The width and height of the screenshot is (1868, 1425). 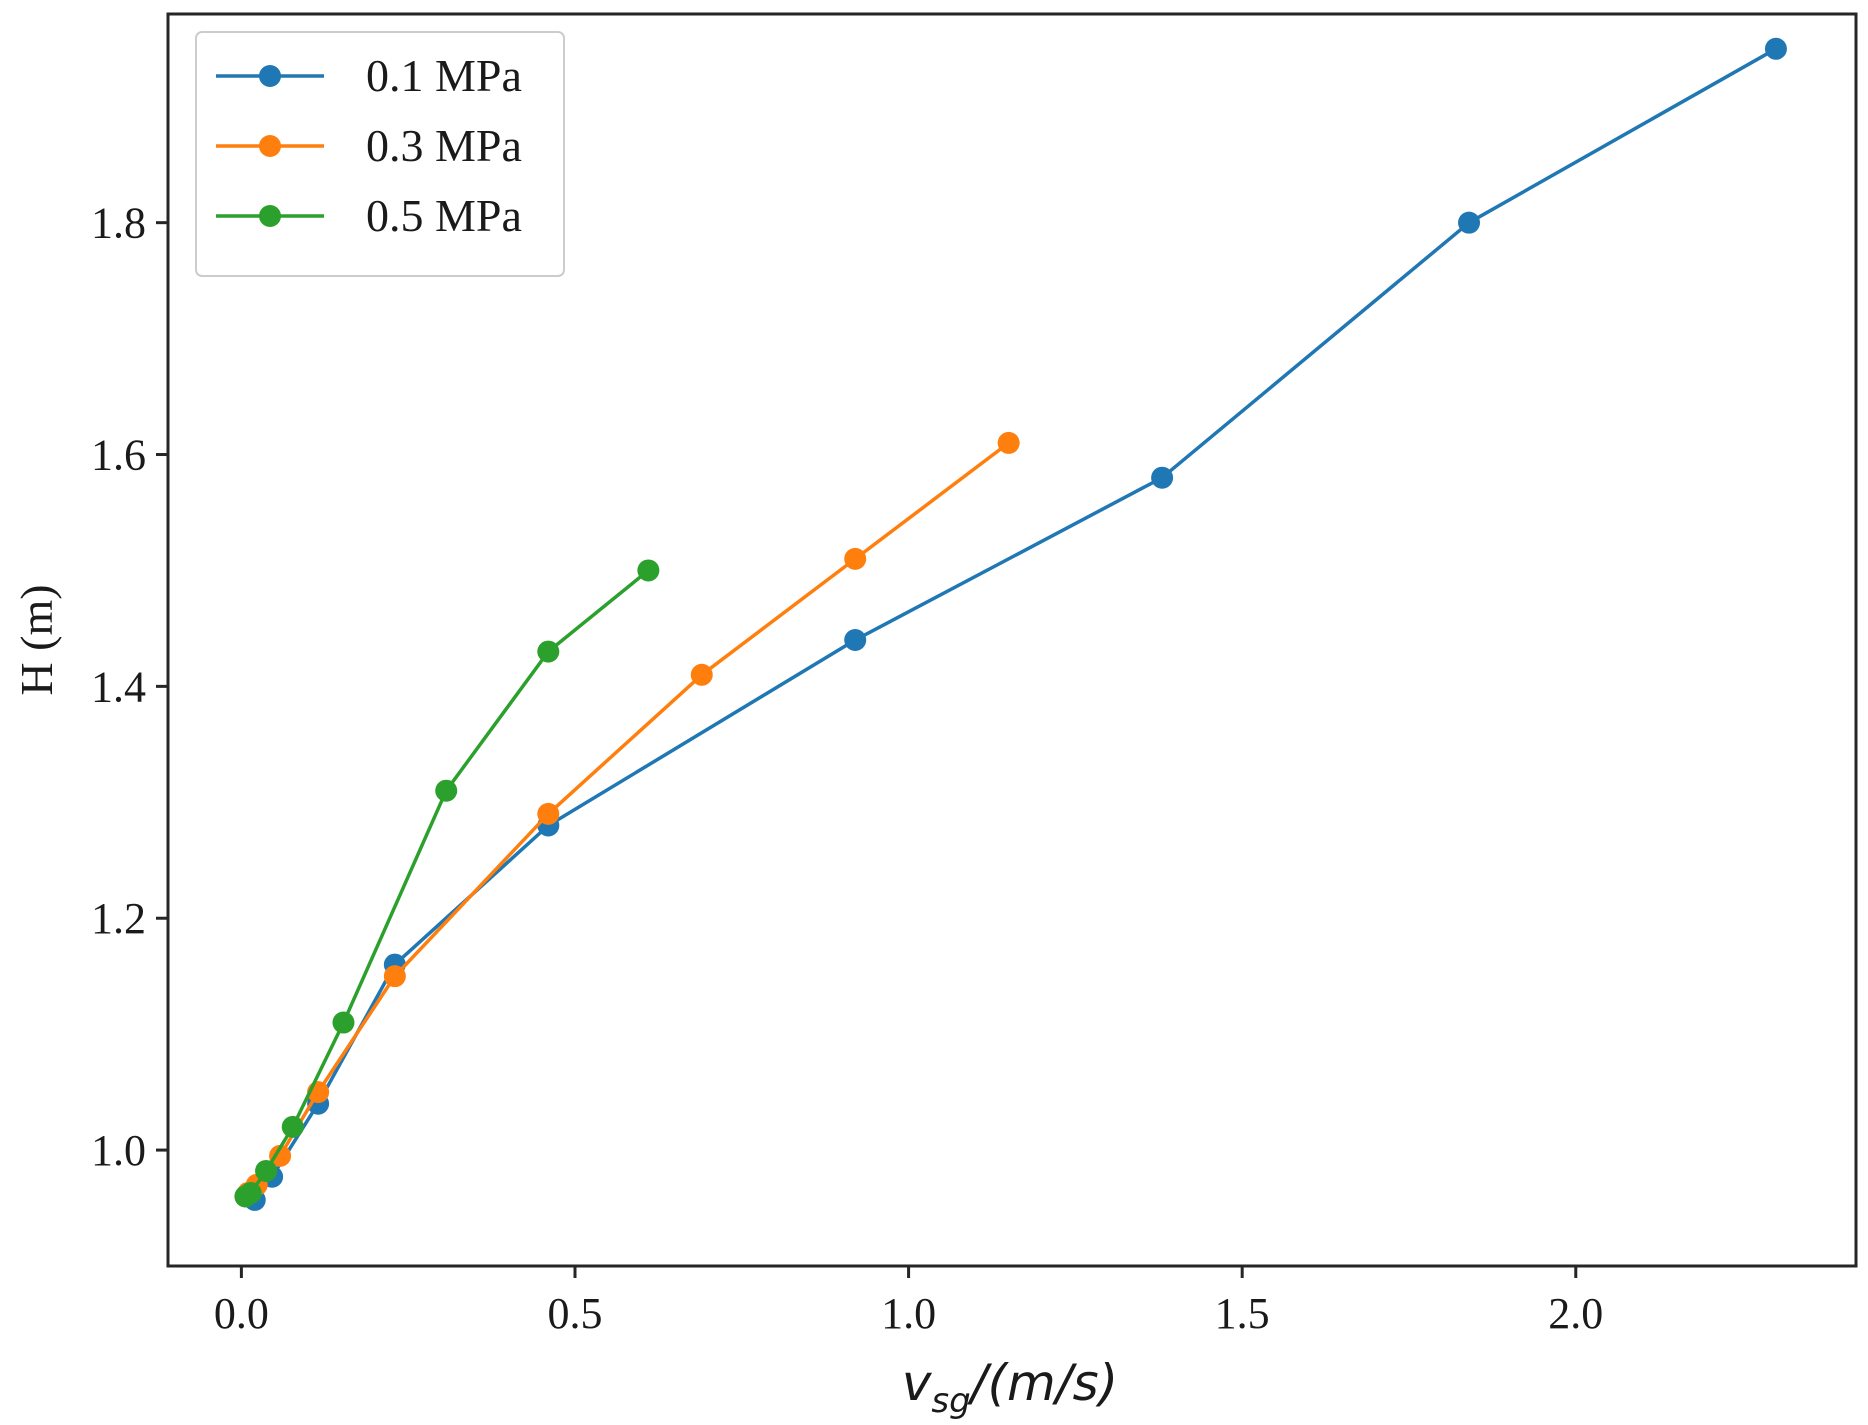 I want to click on legend-entry: 0.1 MPa, so click(x=369, y=75).